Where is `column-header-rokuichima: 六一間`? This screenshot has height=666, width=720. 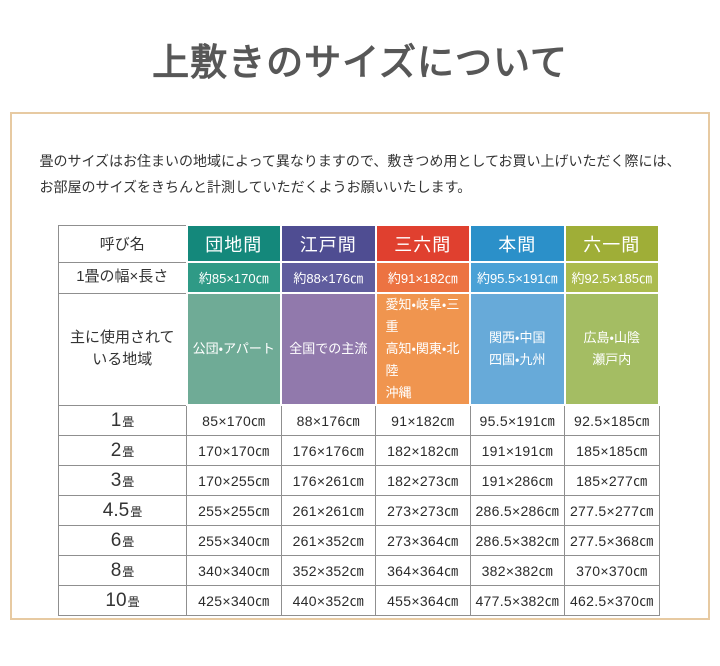 column-header-rokuichima: 六一間 is located at coordinates (611, 243).